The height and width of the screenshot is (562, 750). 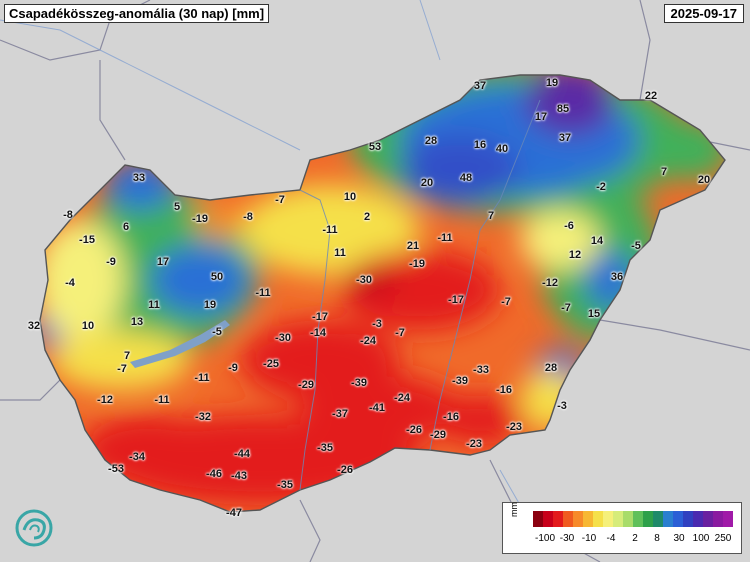 I want to click on station-value: -16, so click(x=451, y=417).